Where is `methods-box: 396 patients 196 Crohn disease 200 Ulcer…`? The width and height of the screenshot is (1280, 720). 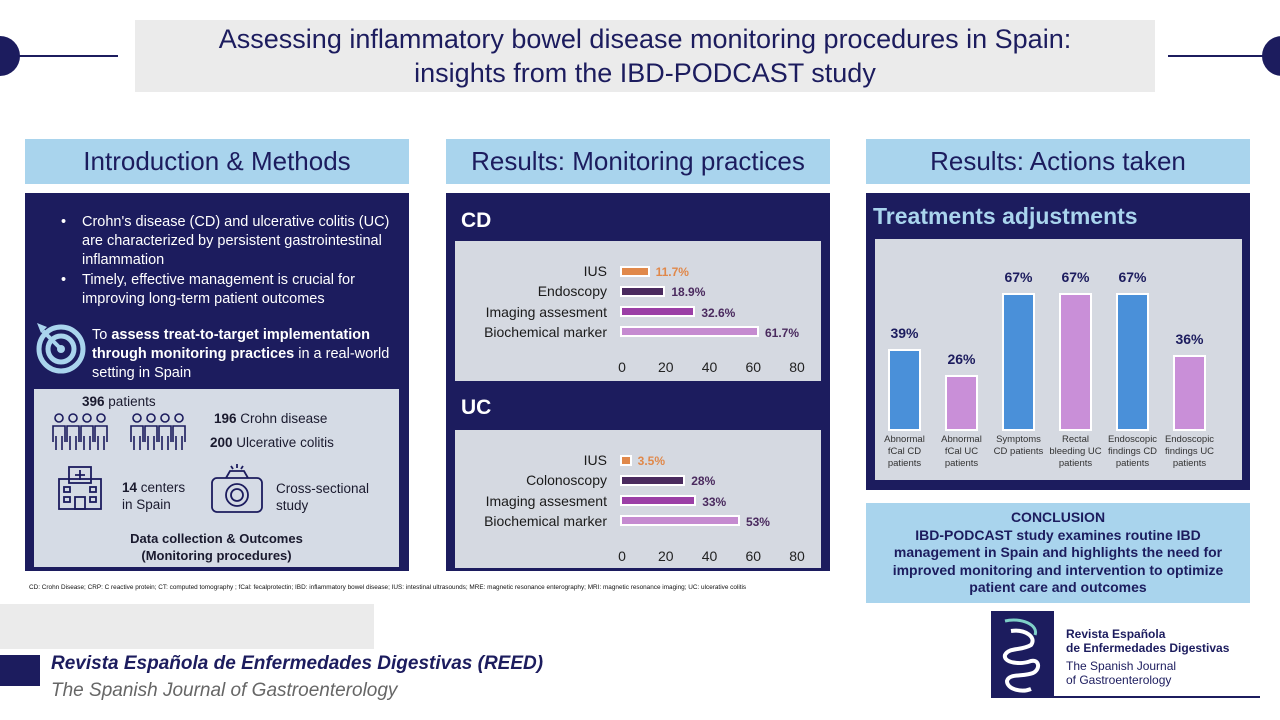
methods-box: 396 patients 196 Crohn disease 200 Ulcer… is located at coordinates (216, 478).